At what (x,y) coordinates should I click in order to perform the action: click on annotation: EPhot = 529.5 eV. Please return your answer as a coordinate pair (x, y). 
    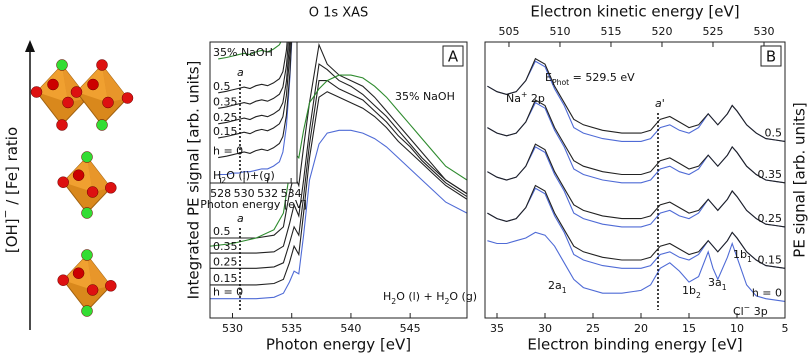
    Looking at the image, I should click on (590, 79).